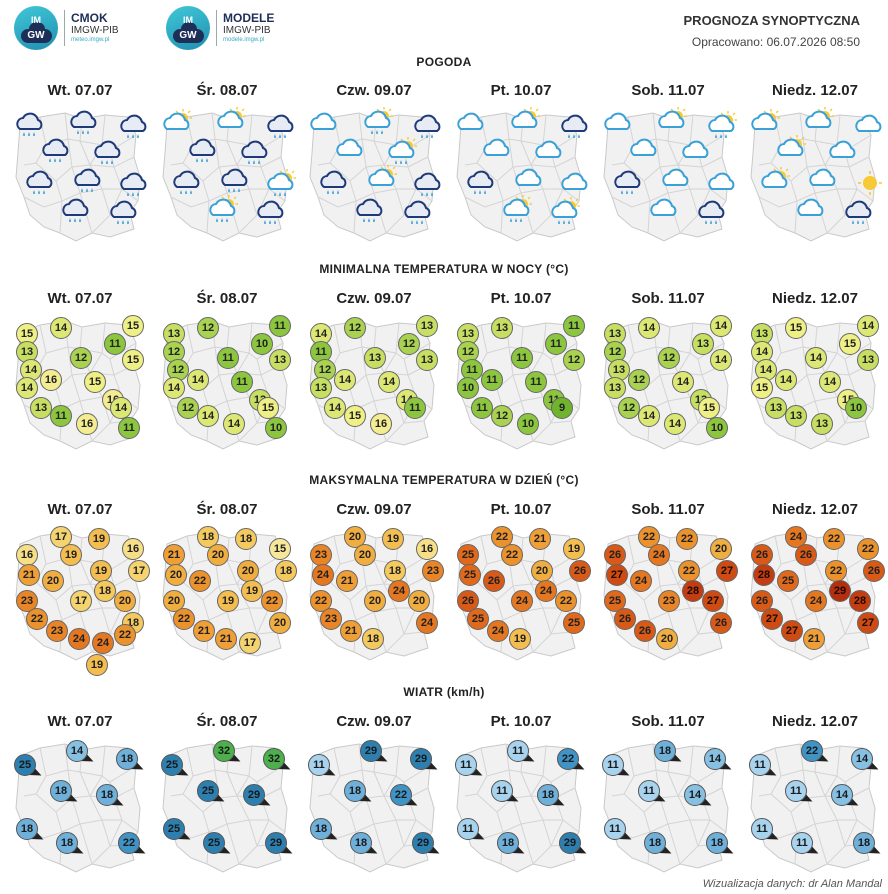 Image resolution: width=888 pixels, height=894 pixels. I want to click on tmax-value-badge: 23, so click(433, 571).